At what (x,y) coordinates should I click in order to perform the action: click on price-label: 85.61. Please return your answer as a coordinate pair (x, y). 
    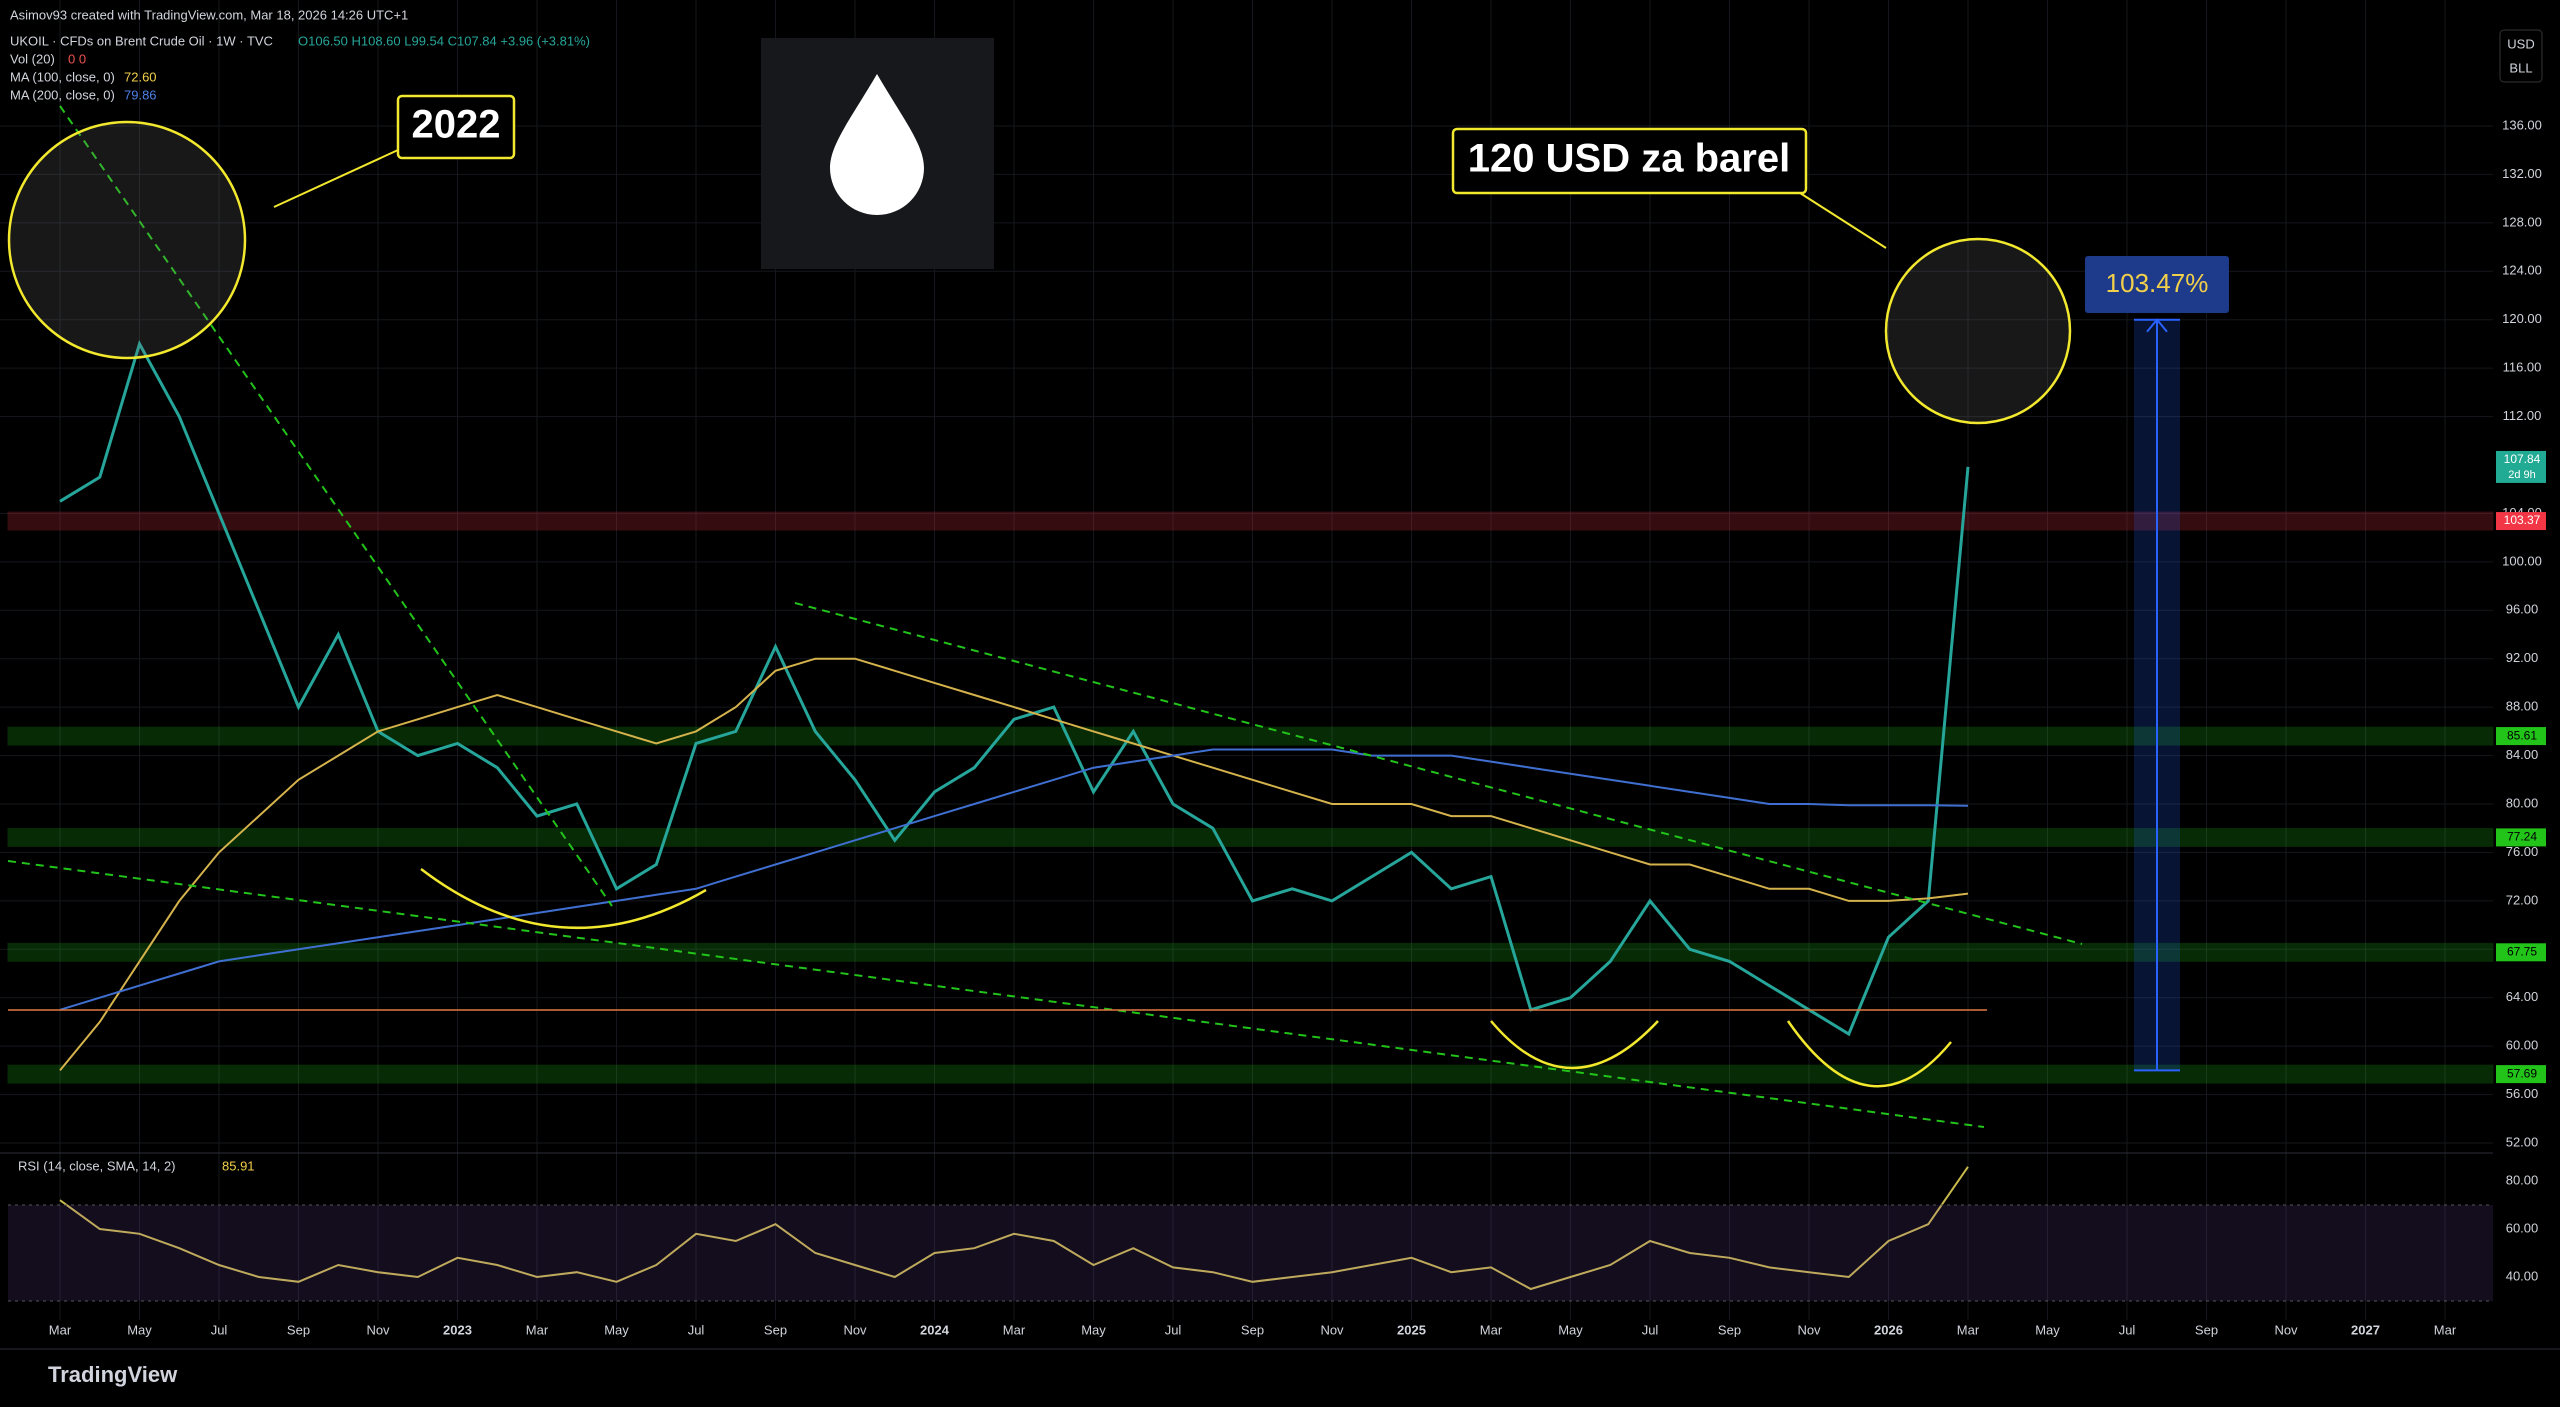
    Looking at the image, I should click on (2522, 735).